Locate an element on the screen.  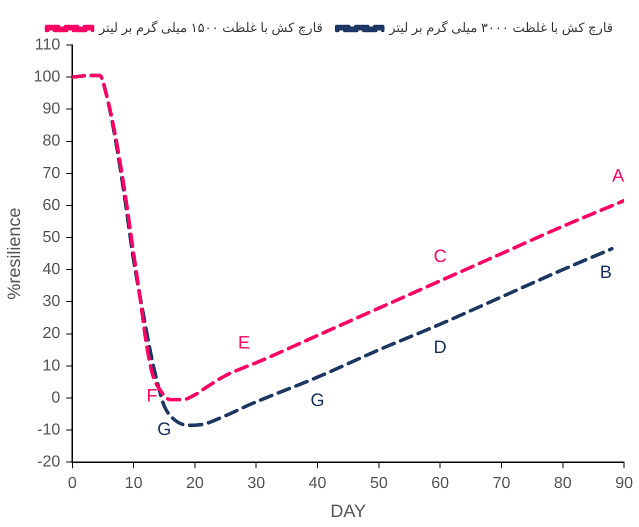
x-tick-label: 90 is located at coordinates (624, 483).